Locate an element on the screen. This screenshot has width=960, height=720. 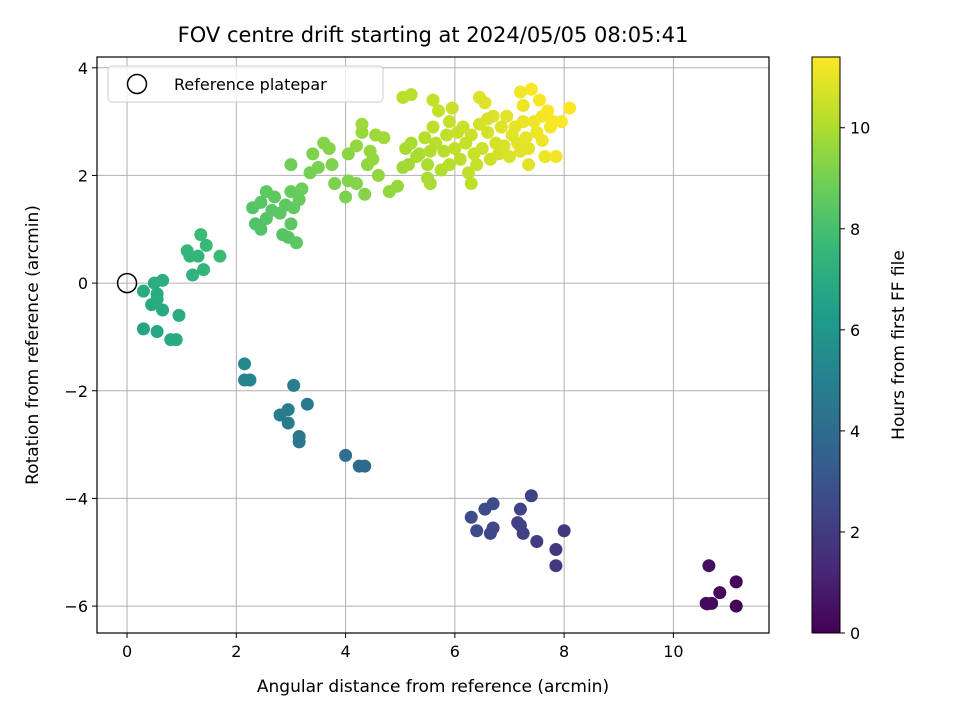
colorbar-gradient is located at coordinates (826, 345).